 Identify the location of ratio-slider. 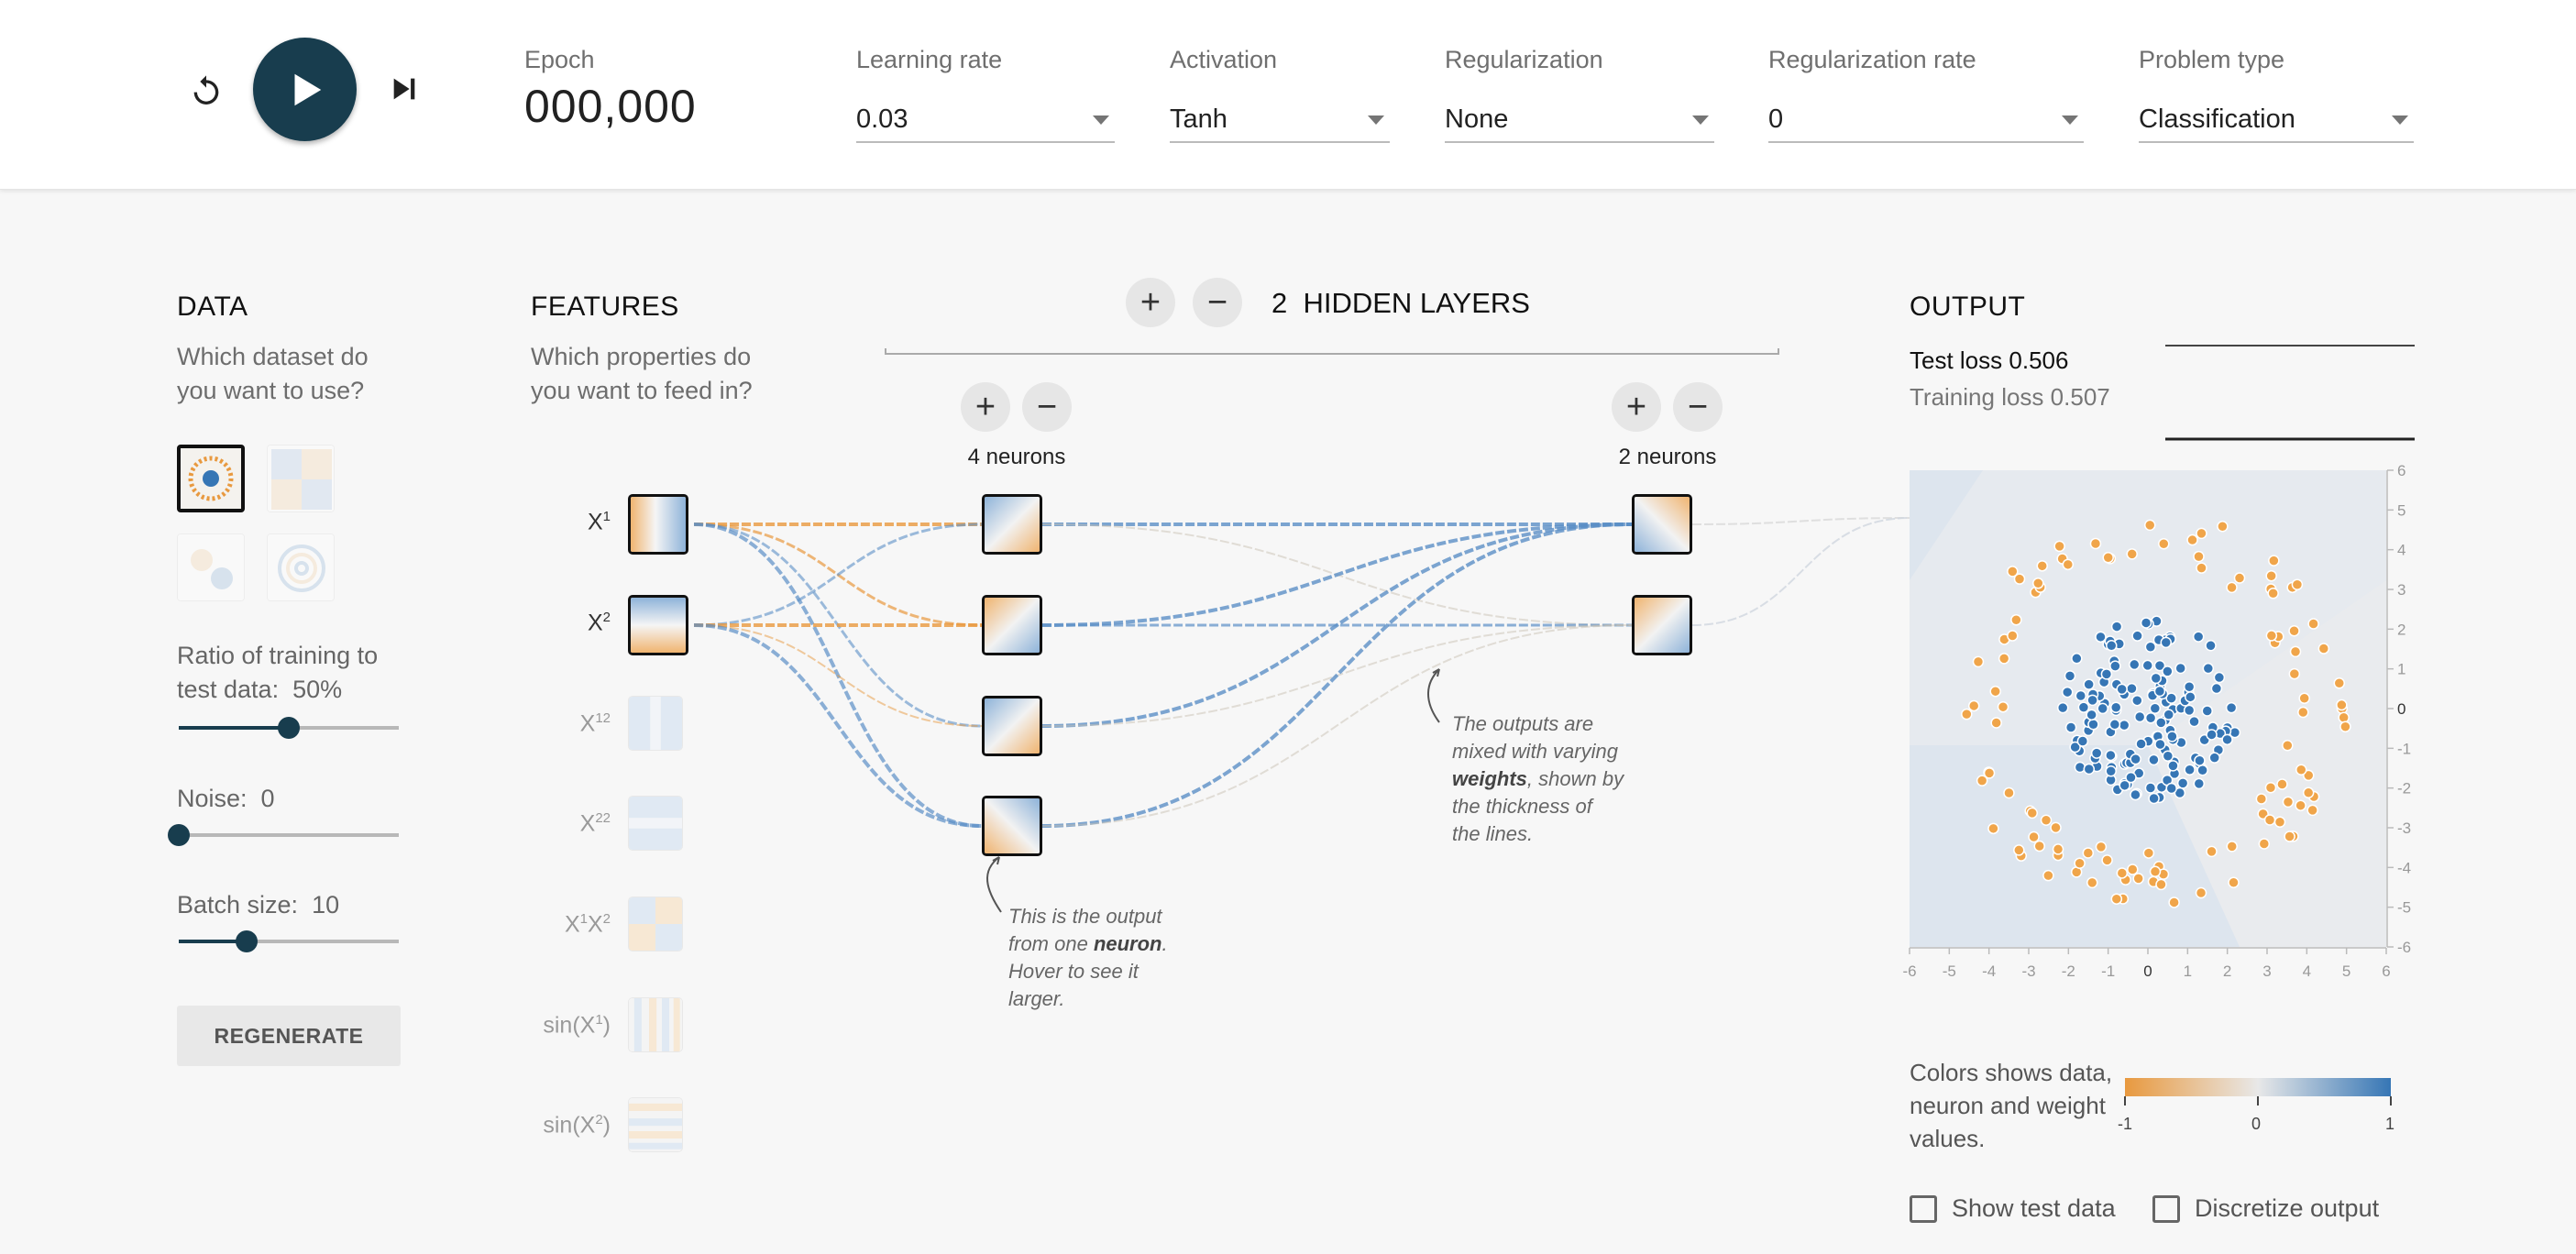
(289, 728).